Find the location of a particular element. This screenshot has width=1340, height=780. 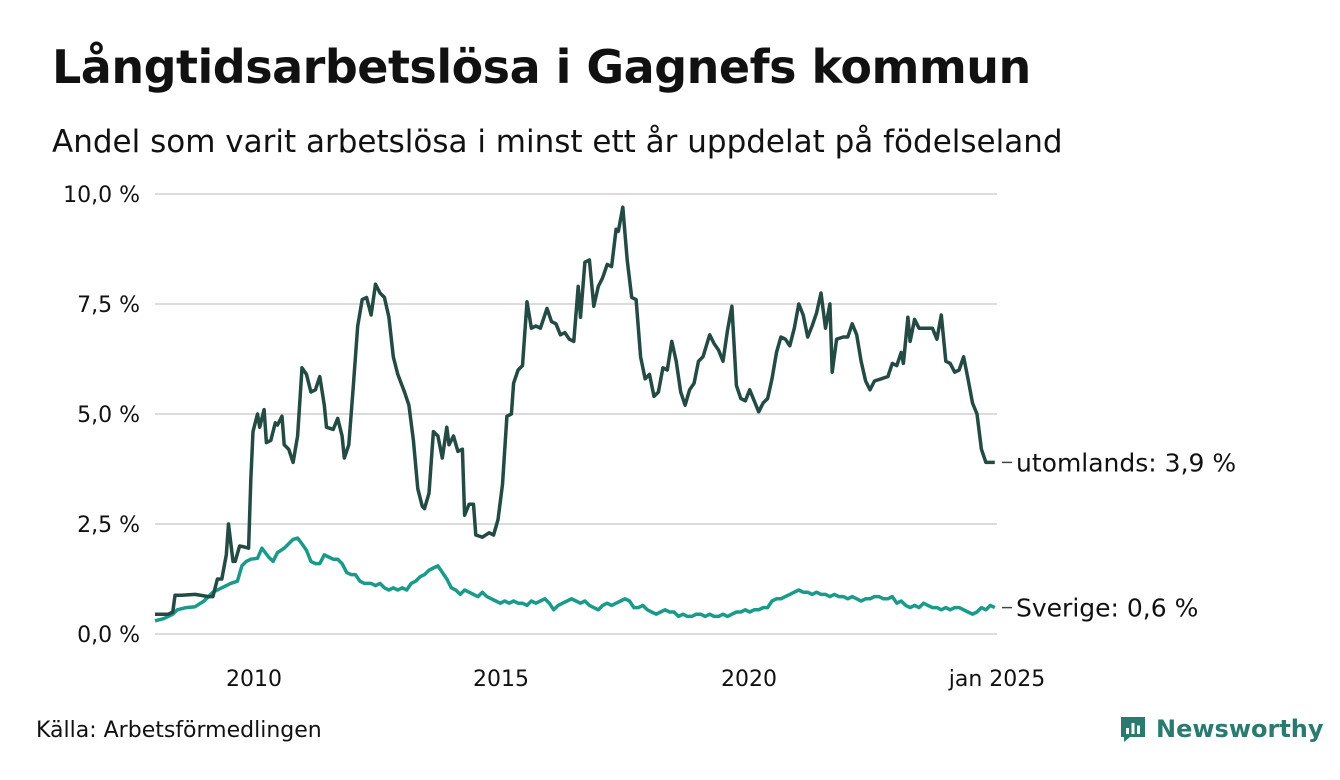

x-tick-label: jan 2025 is located at coordinates (997, 679).